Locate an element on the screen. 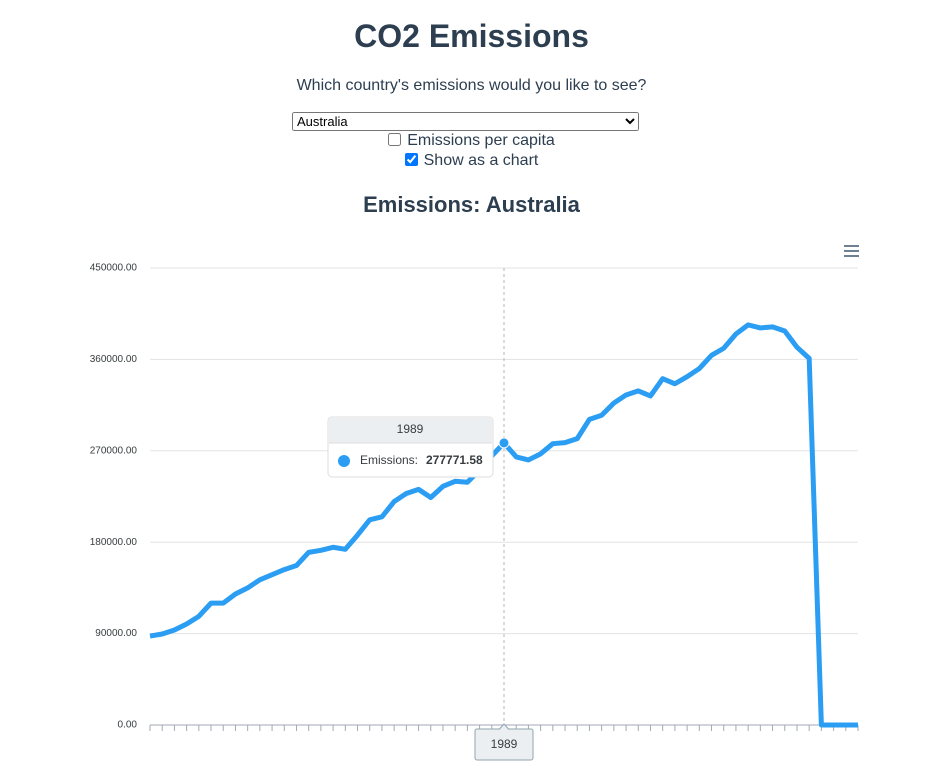 Image resolution: width=943 pixels, height=768 pixels. tooltip-marker is located at coordinates (344, 461).